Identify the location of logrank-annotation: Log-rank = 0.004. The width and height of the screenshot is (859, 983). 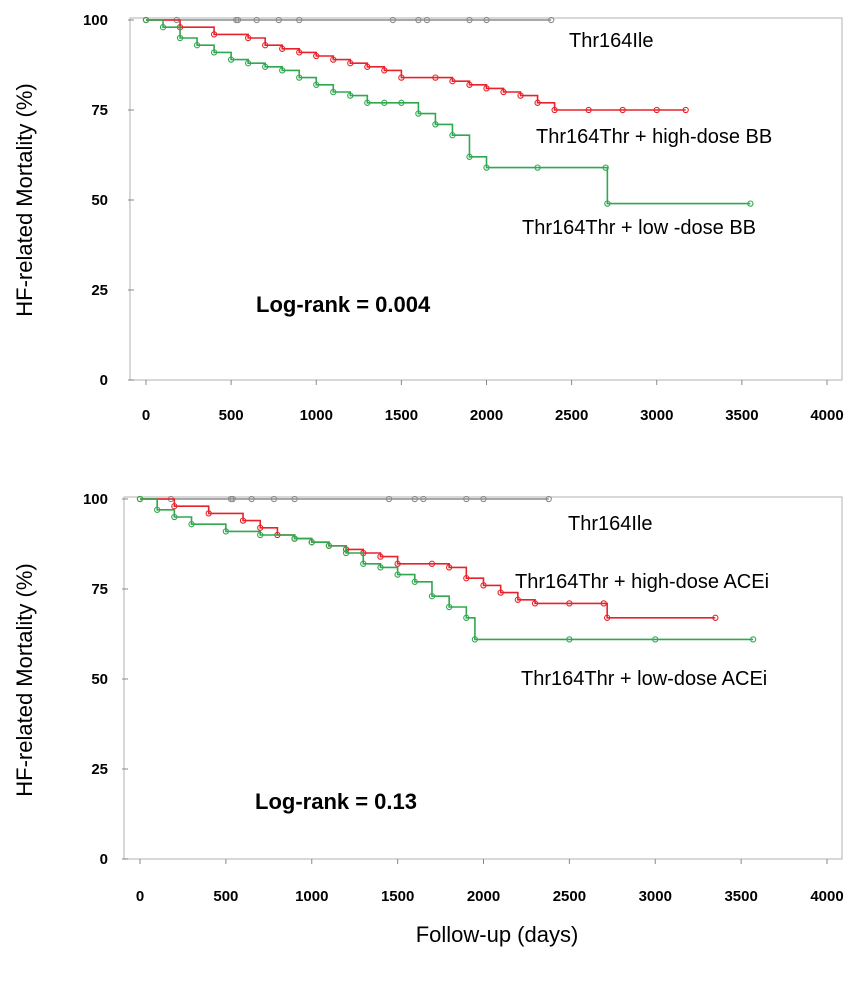
(343, 304).